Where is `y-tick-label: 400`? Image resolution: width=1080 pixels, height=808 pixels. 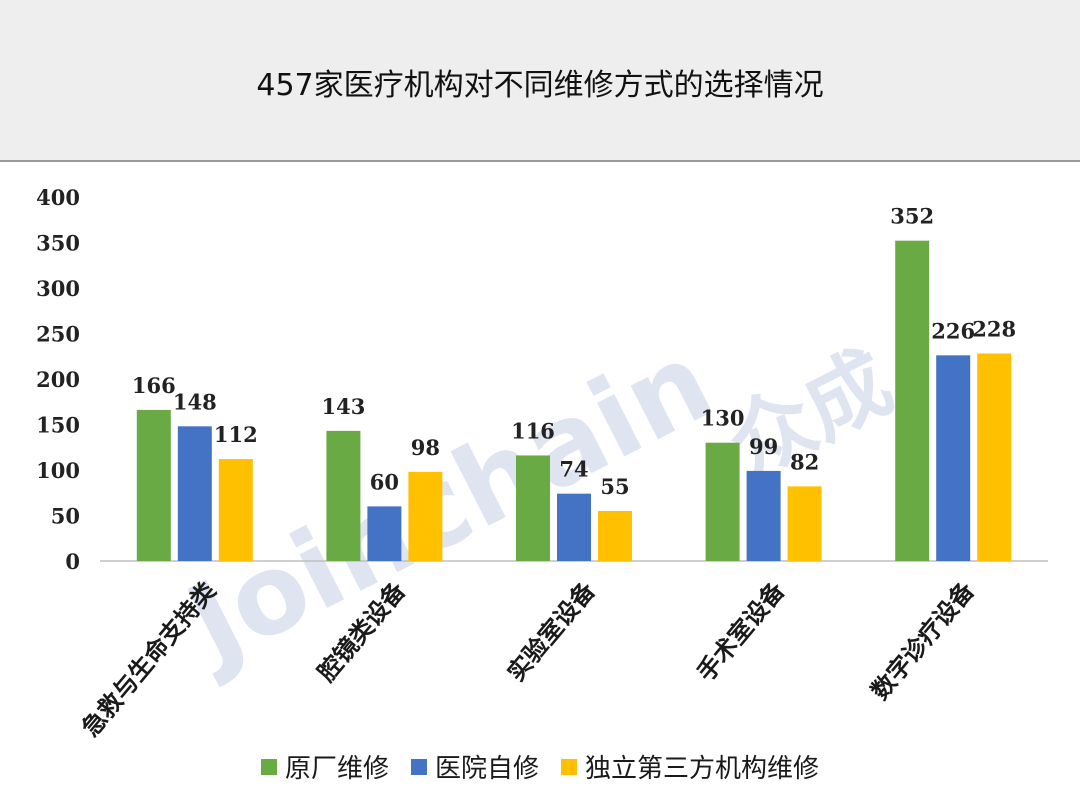
y-tick-label: 400 is located at coordinates (58, 197).